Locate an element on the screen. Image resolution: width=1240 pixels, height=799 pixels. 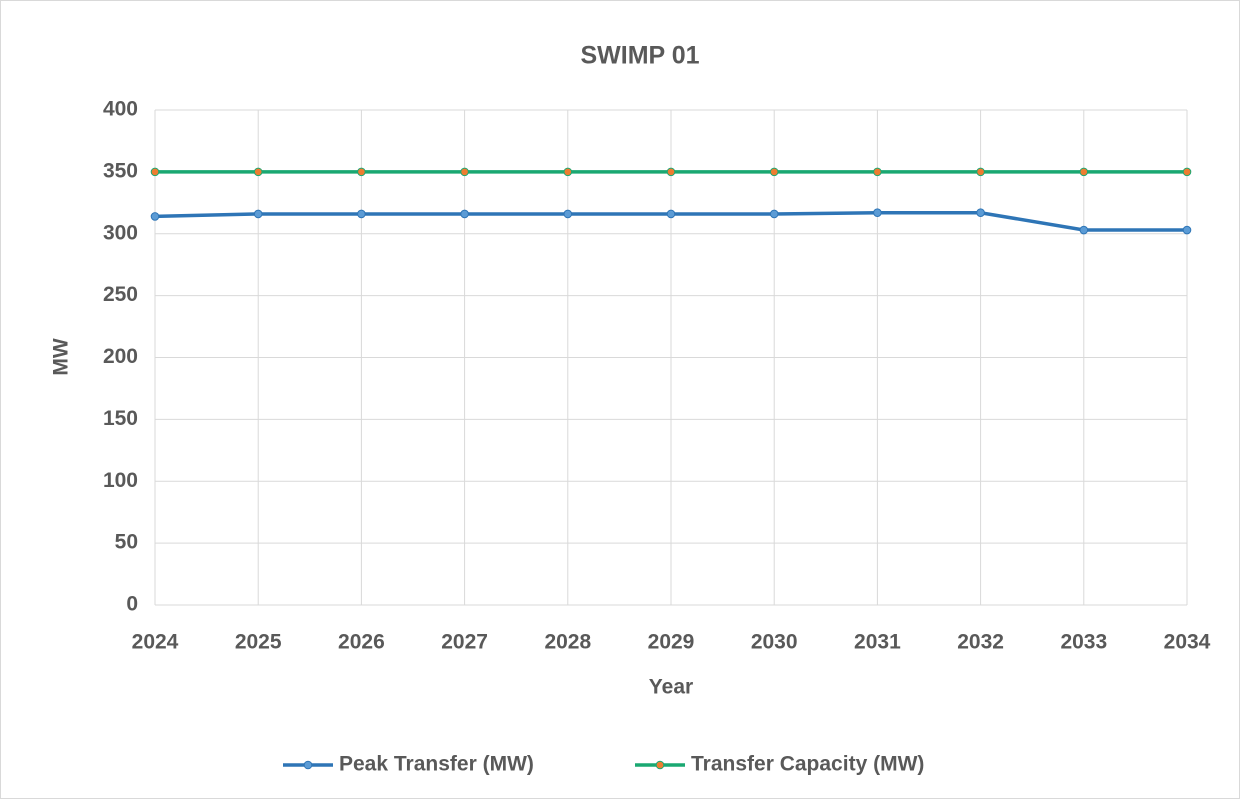
y-axis-label: MW is located at coordinates (61, 356).